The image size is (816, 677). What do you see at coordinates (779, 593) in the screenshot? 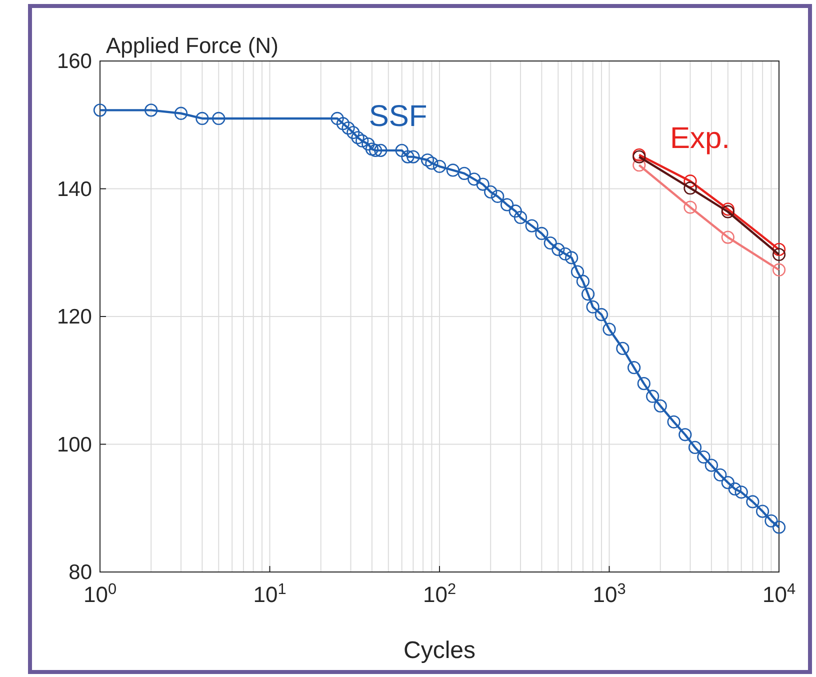
I see `x-tick-label: 10$^{4}$` at bounding box center [779, 593].